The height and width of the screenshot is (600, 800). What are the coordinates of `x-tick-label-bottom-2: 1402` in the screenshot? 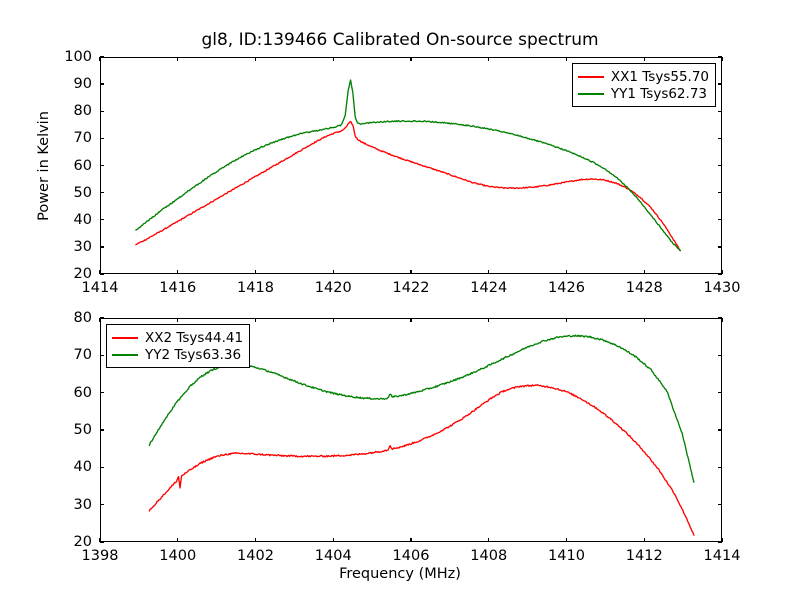 It's located at (255, 556).